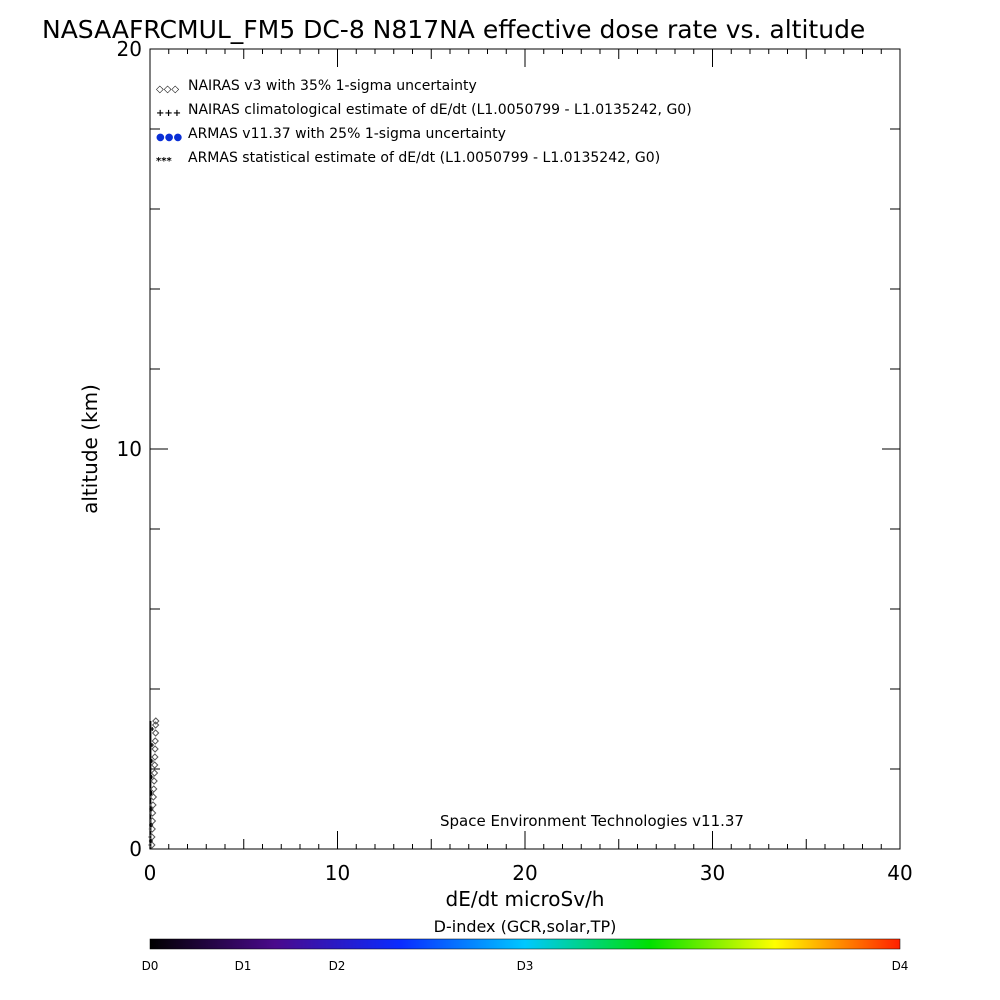 This screenshot has height=1000, width=1000. What do you see at coordinates (243, 966) in the screenshot?
I see `colorbar-label: D1` at bounding box center [243, 966].